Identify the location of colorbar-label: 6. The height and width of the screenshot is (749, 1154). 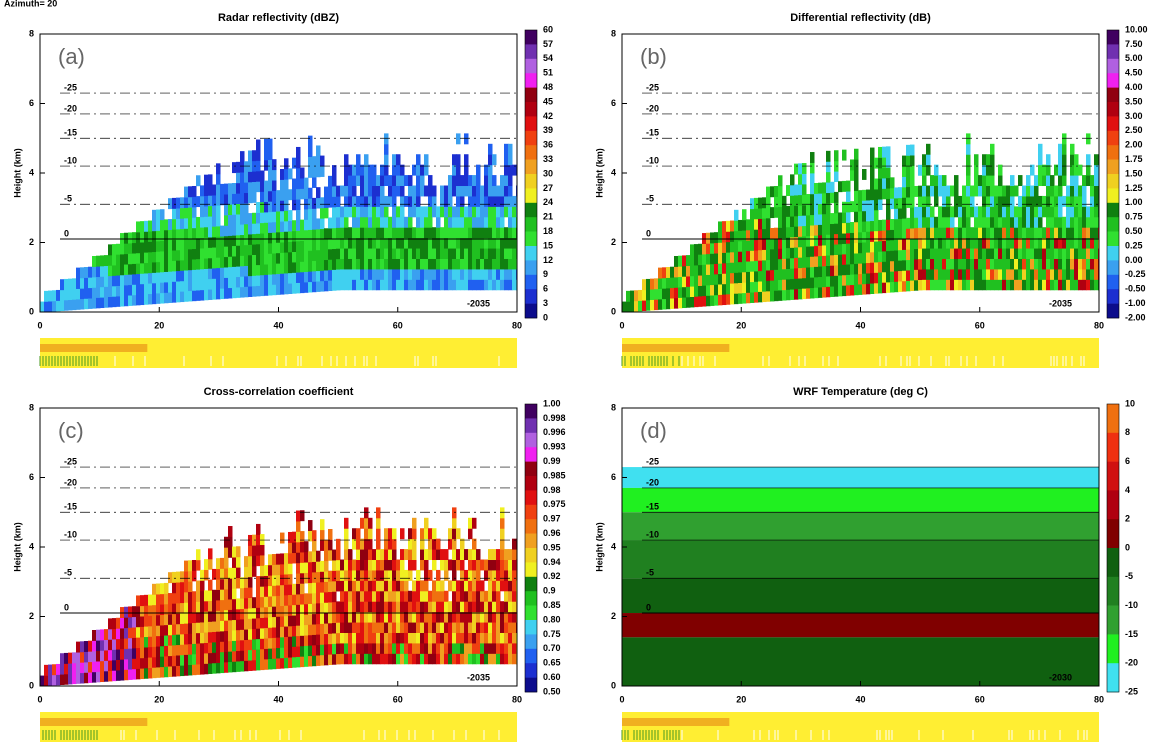
(1127, 461).